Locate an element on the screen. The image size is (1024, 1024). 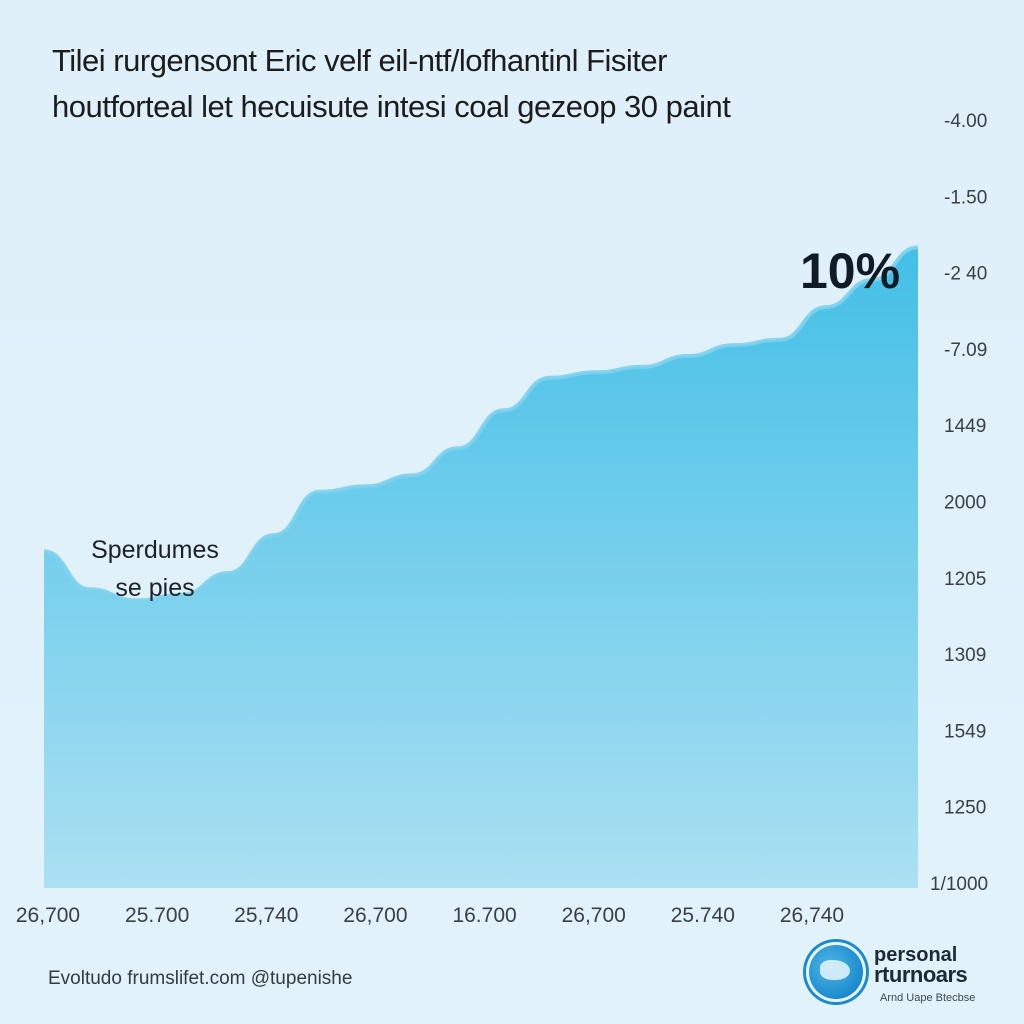
y-tick-label: -4.00 is located at coordinates (965, 121).